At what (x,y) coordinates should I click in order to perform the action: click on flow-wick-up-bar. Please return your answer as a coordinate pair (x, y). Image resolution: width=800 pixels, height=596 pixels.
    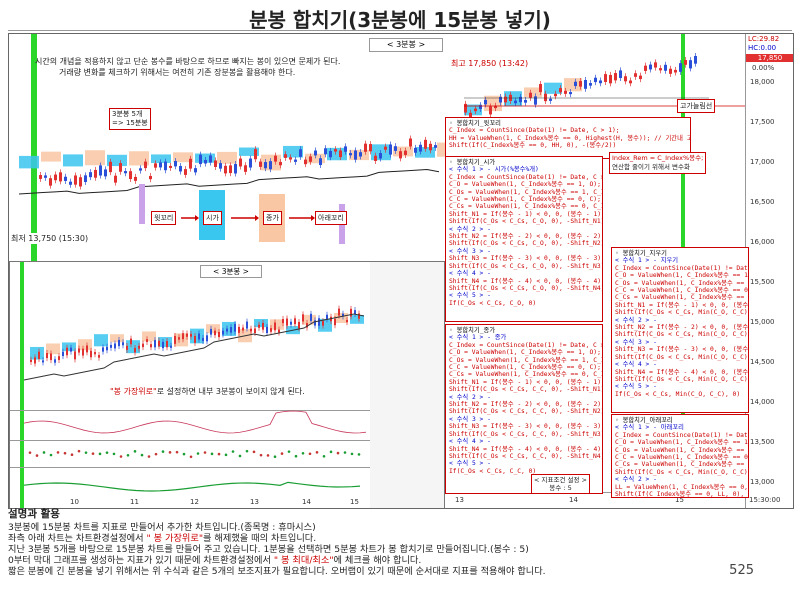
    Looking at the image, I should click on (142, 204).